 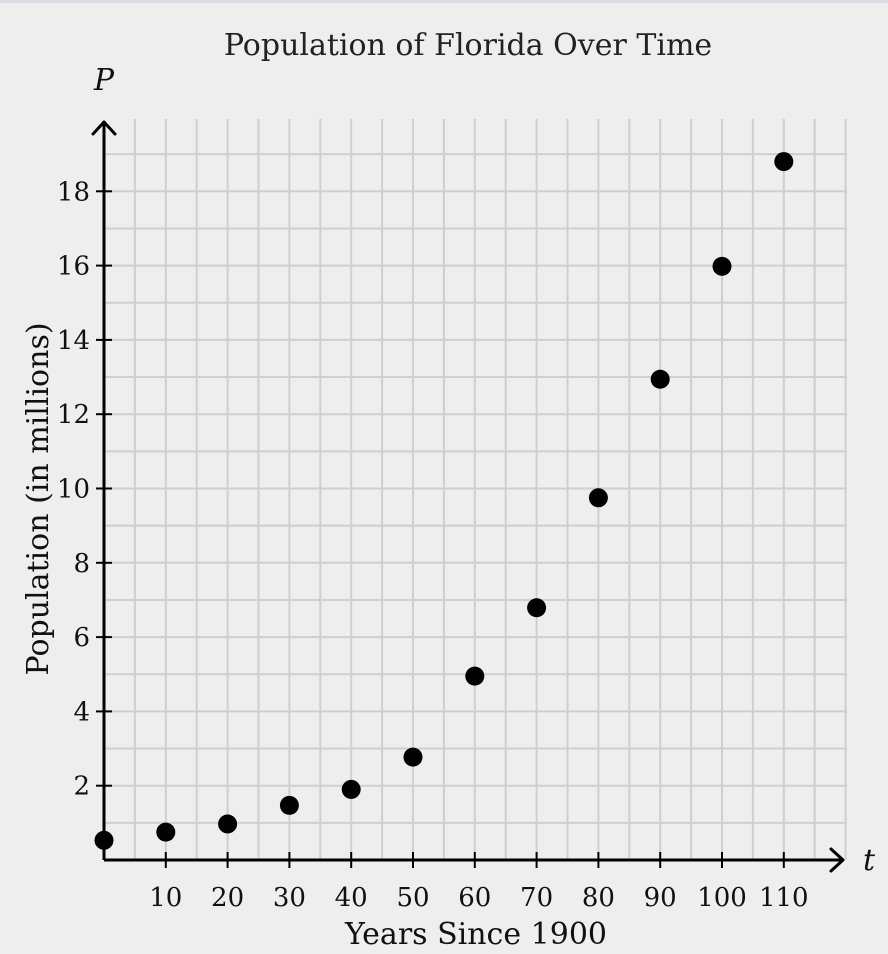 What do you see at coordinates (869, 860) in the screenshot?
I see `x-axis-variable: t` at bounding box center [869, 860].